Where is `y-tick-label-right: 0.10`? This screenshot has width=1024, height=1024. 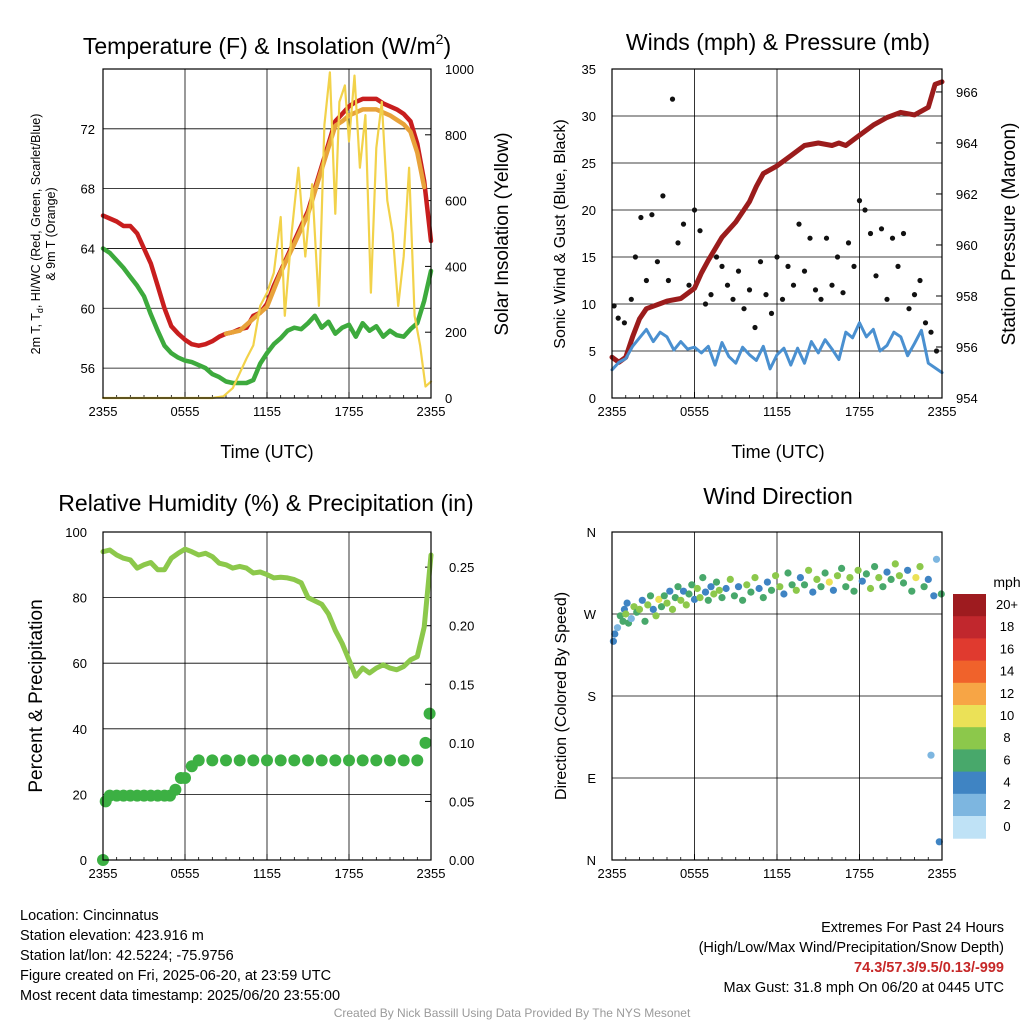
y-tick-label-right: 0.10 is located at coordinates (461, 743).